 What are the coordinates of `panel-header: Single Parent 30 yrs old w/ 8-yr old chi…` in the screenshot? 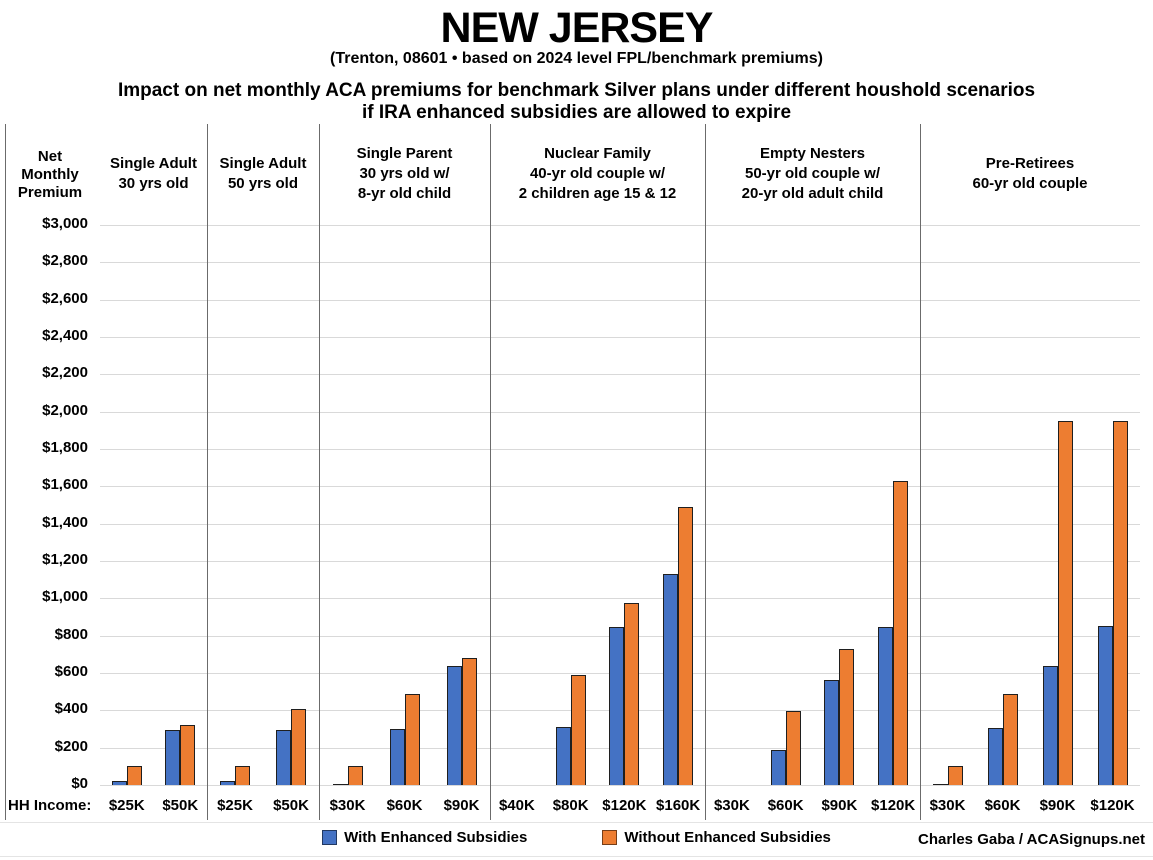 It's located at (404, 173).